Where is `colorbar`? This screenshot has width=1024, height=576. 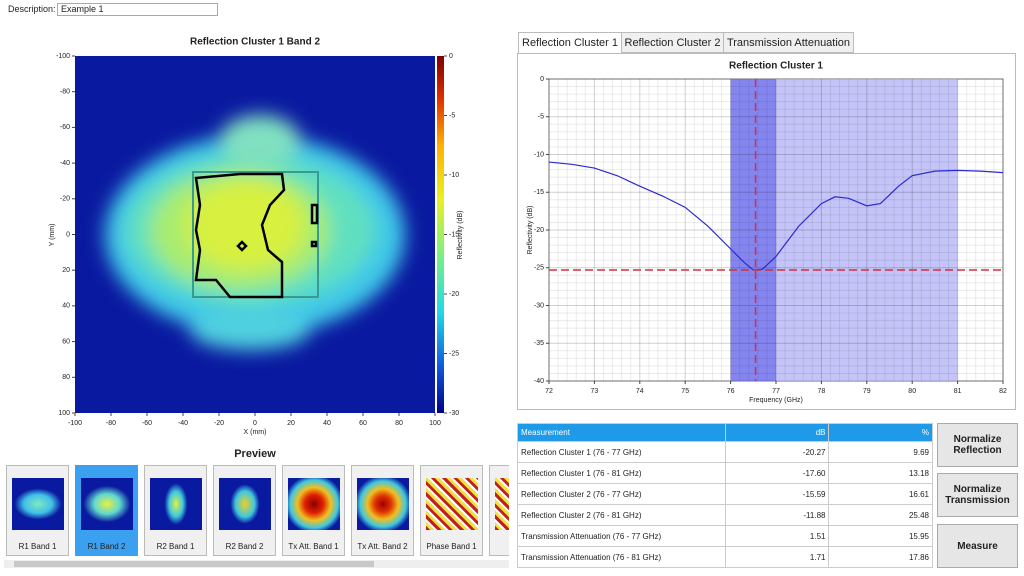 colorbar is located at coordinates (440, 234).